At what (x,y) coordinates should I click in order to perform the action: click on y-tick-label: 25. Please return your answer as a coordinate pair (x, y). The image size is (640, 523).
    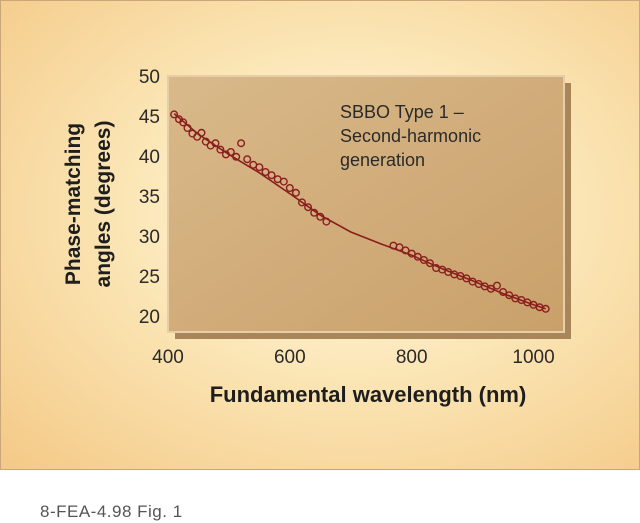
    Looking at the image, I should click on (149, 277).